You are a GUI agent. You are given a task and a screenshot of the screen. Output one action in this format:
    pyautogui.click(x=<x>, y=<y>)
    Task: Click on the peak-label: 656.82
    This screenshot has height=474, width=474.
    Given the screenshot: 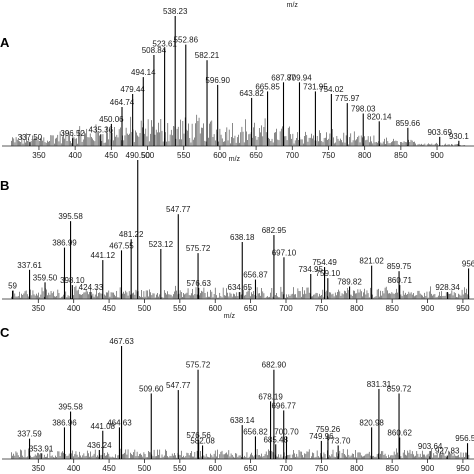 What is the action you would take?
    pyautogui.click(x=255, y=431)
    